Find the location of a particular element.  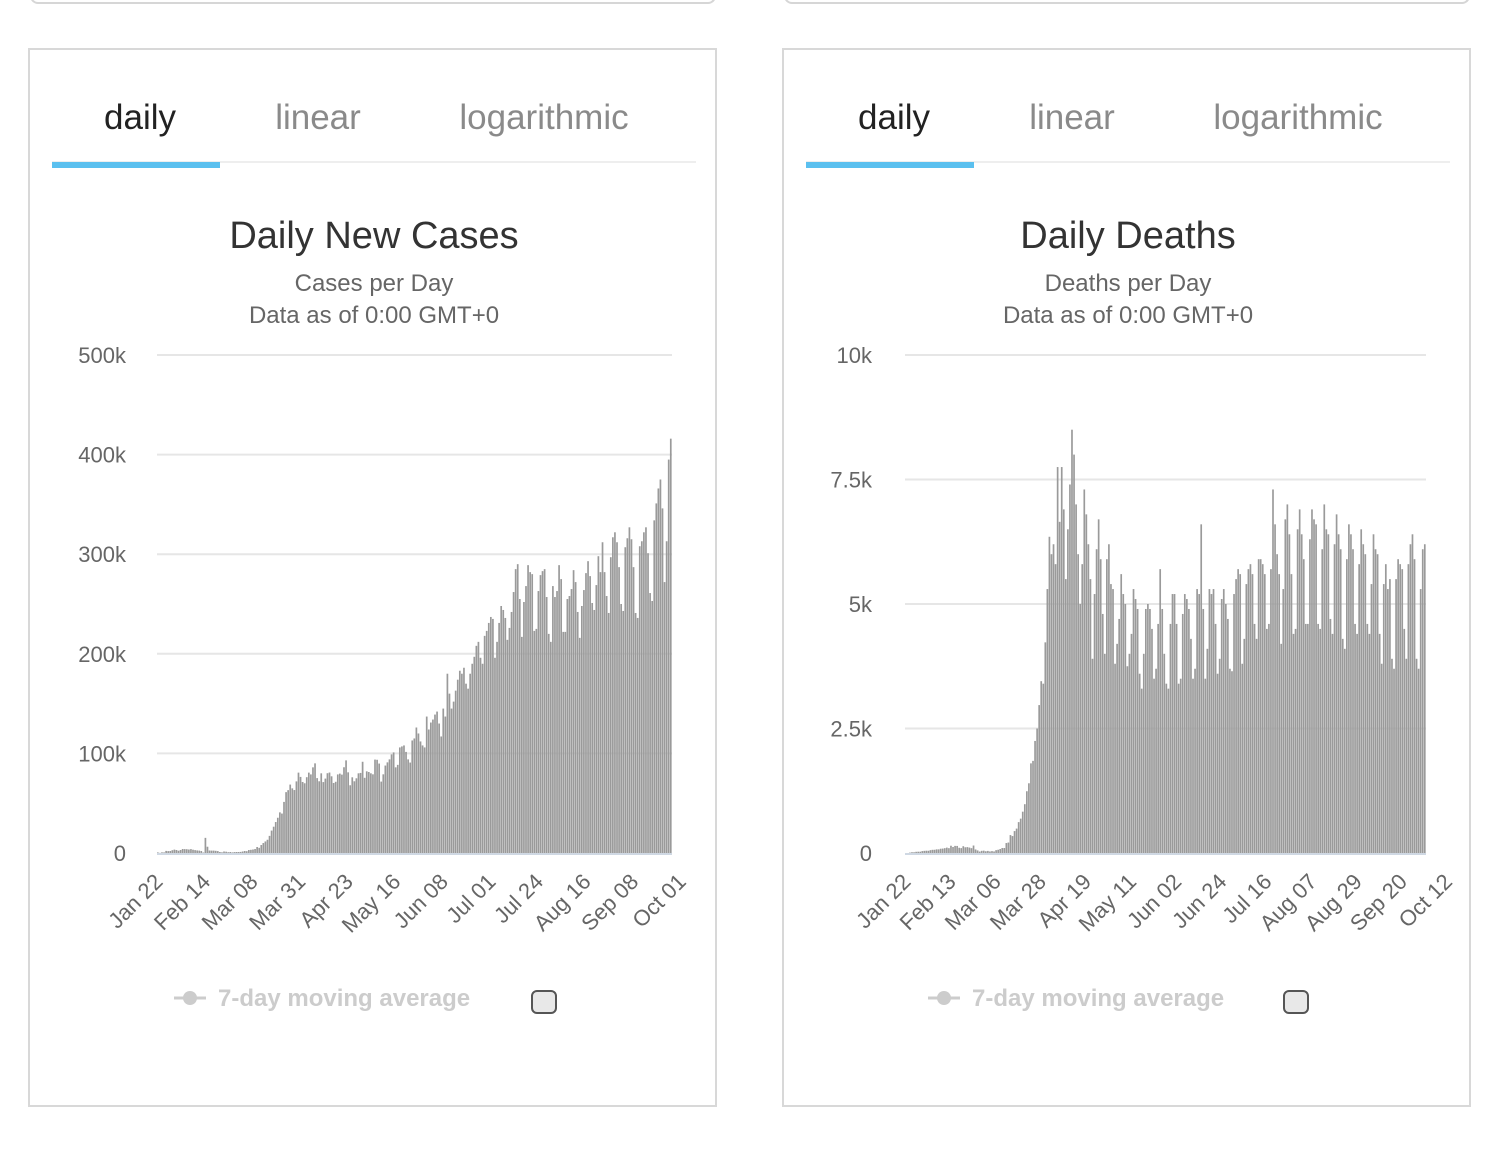

y-tick-label: 200k is located at coordinates (102, 654).